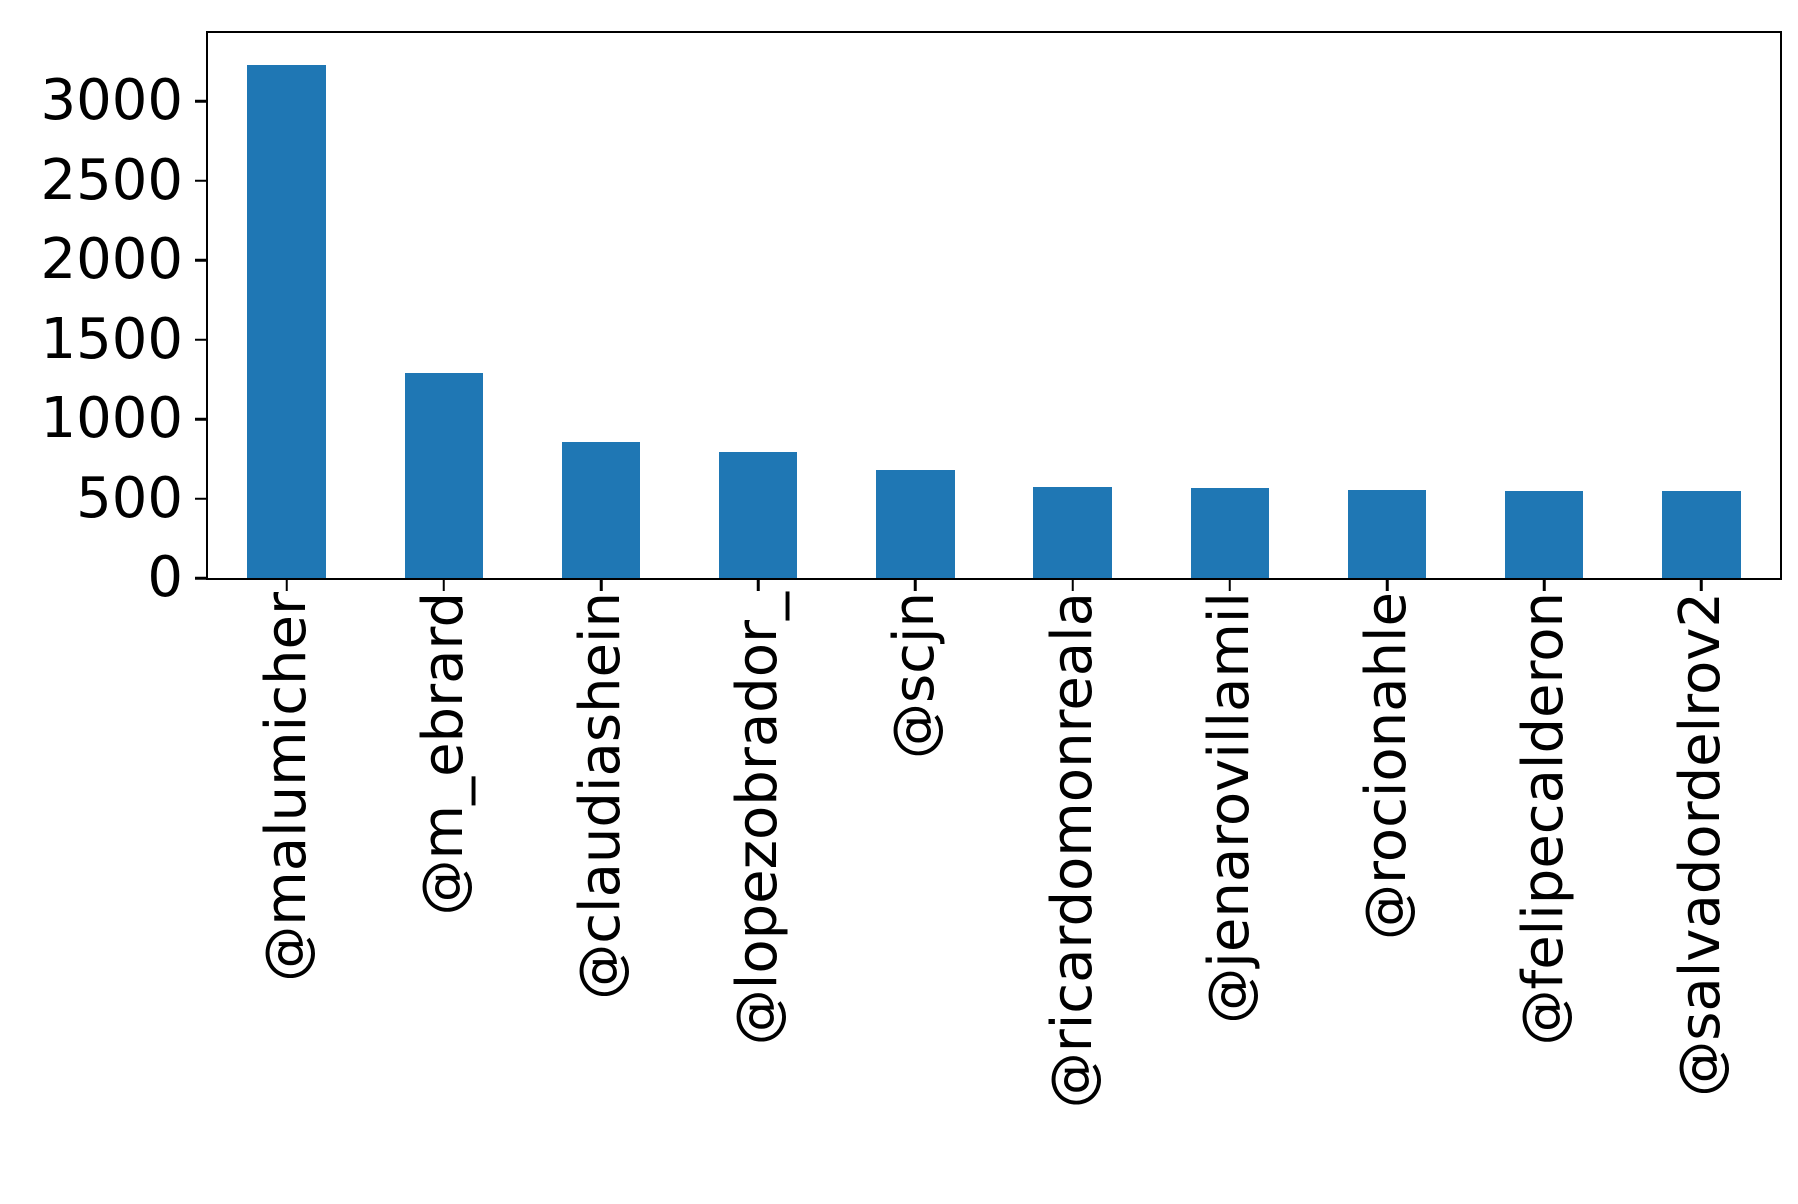  What do you see at coordinates (758, 515) in the screenshot?
I see `bar-@lopezobrador_` at bounding box center [758, 515].